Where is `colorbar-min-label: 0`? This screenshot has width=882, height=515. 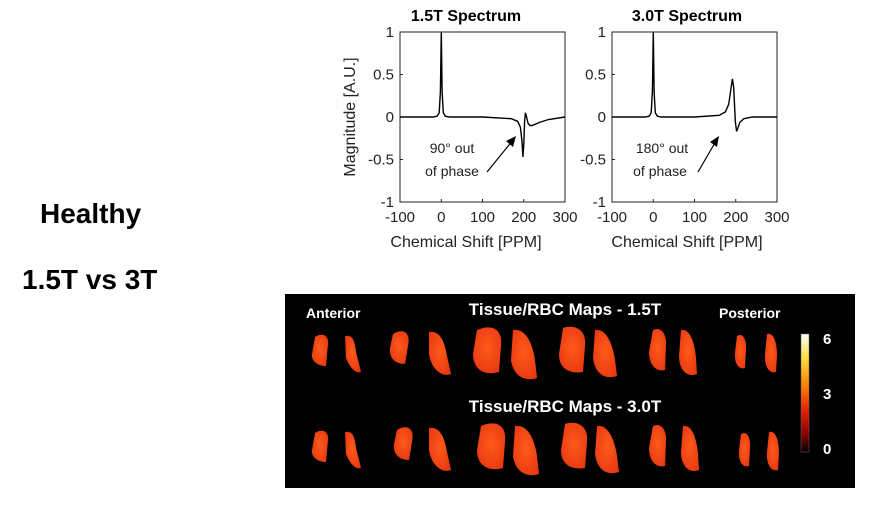 colorbar-min-label: 0 is located at coordinates (827, 449).